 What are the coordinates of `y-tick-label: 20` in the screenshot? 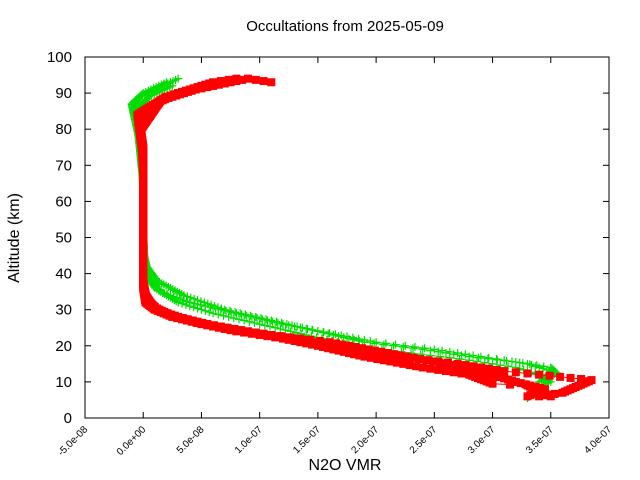 It's located at (63, 346).